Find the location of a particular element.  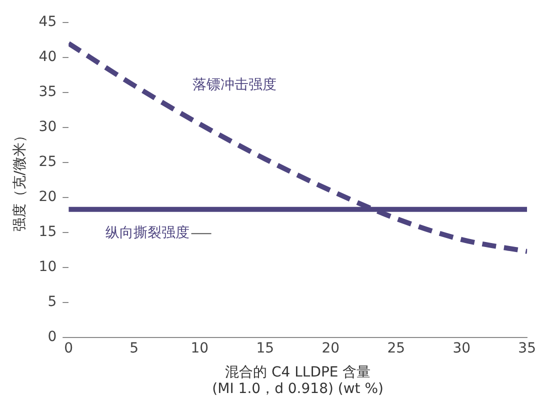

y-tick-label: 15 is located at coordinates (47, 232).